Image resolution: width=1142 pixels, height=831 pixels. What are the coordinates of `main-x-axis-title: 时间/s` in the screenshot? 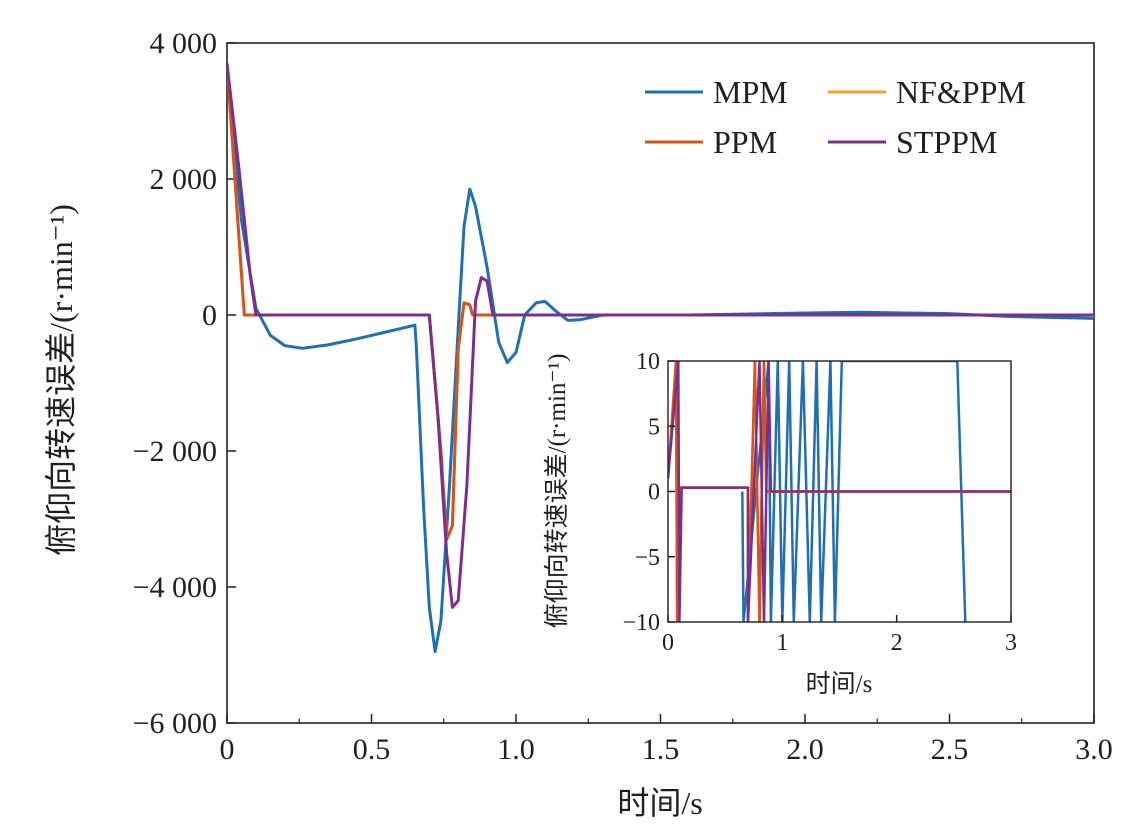 It's located at (659, 803).